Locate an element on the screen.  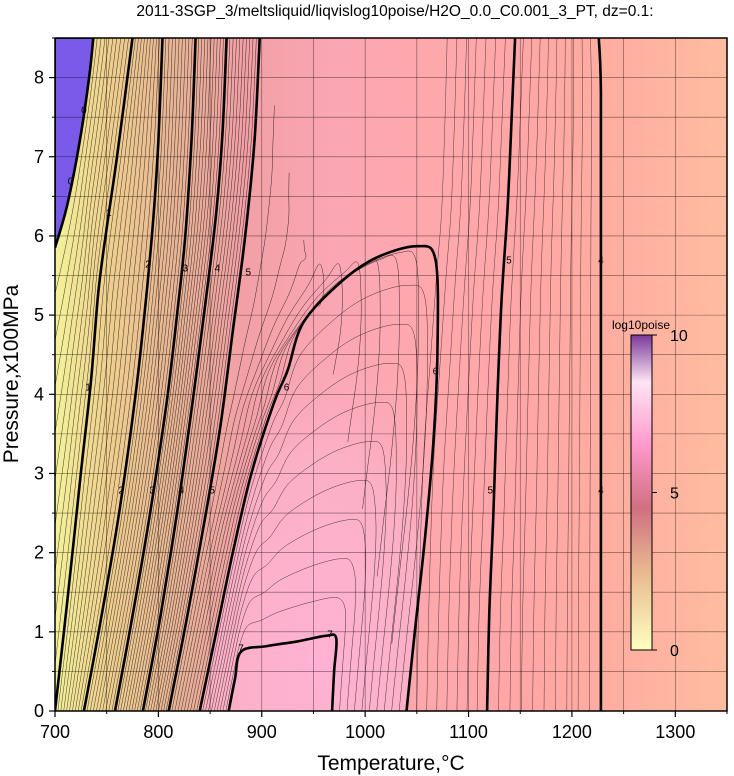
y-axis: 0 1 2 3 4 5 6 7 8 is located at coordinates (44, 379).